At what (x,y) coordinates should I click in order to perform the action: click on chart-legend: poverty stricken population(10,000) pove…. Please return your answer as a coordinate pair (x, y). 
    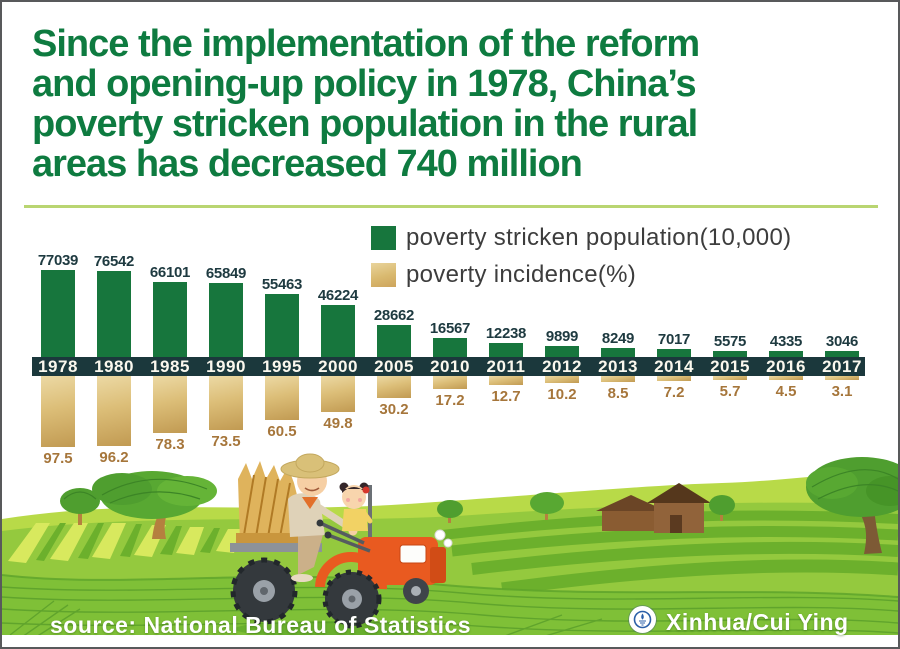
    Looking at the image, I should click on (581, 261).